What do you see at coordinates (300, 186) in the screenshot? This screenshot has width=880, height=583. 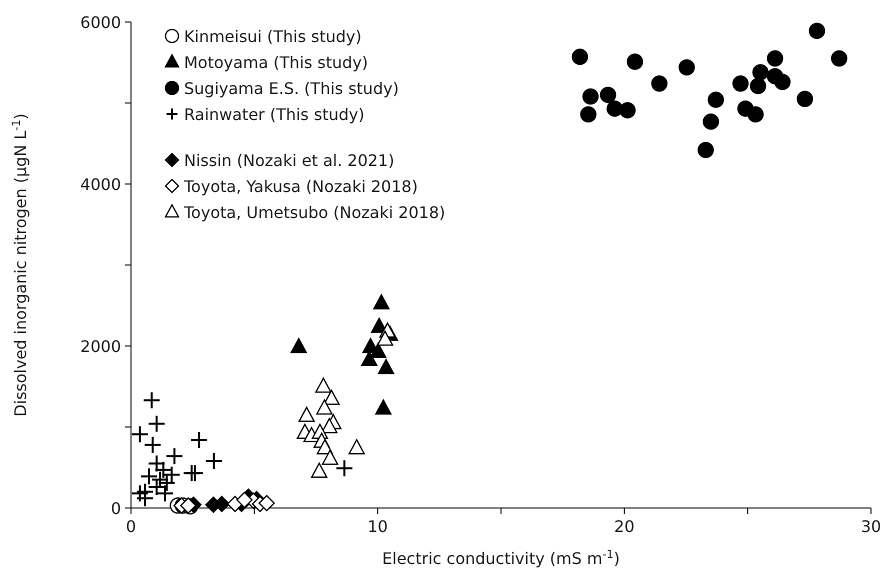 I see `legend-label: Toyota, Yakusa (Nozaki 2018)` at bounding box center [300, 186].